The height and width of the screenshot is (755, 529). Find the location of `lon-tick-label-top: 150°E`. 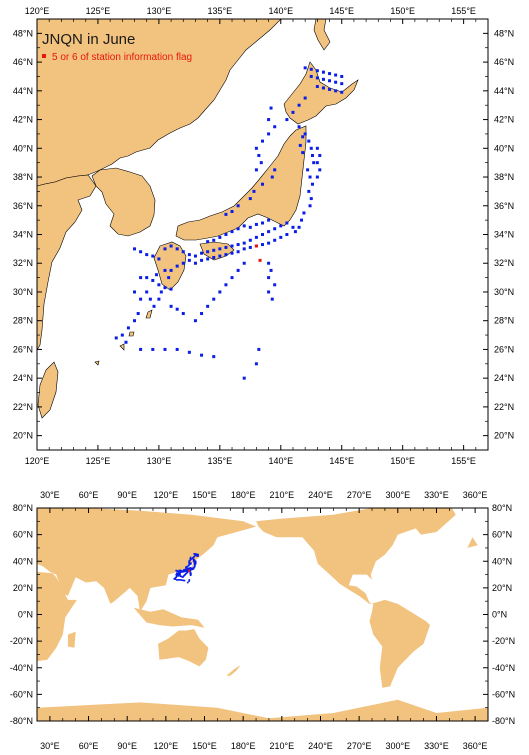

lon-tick-label-top: 150°E is located at coordinates (204, 495).